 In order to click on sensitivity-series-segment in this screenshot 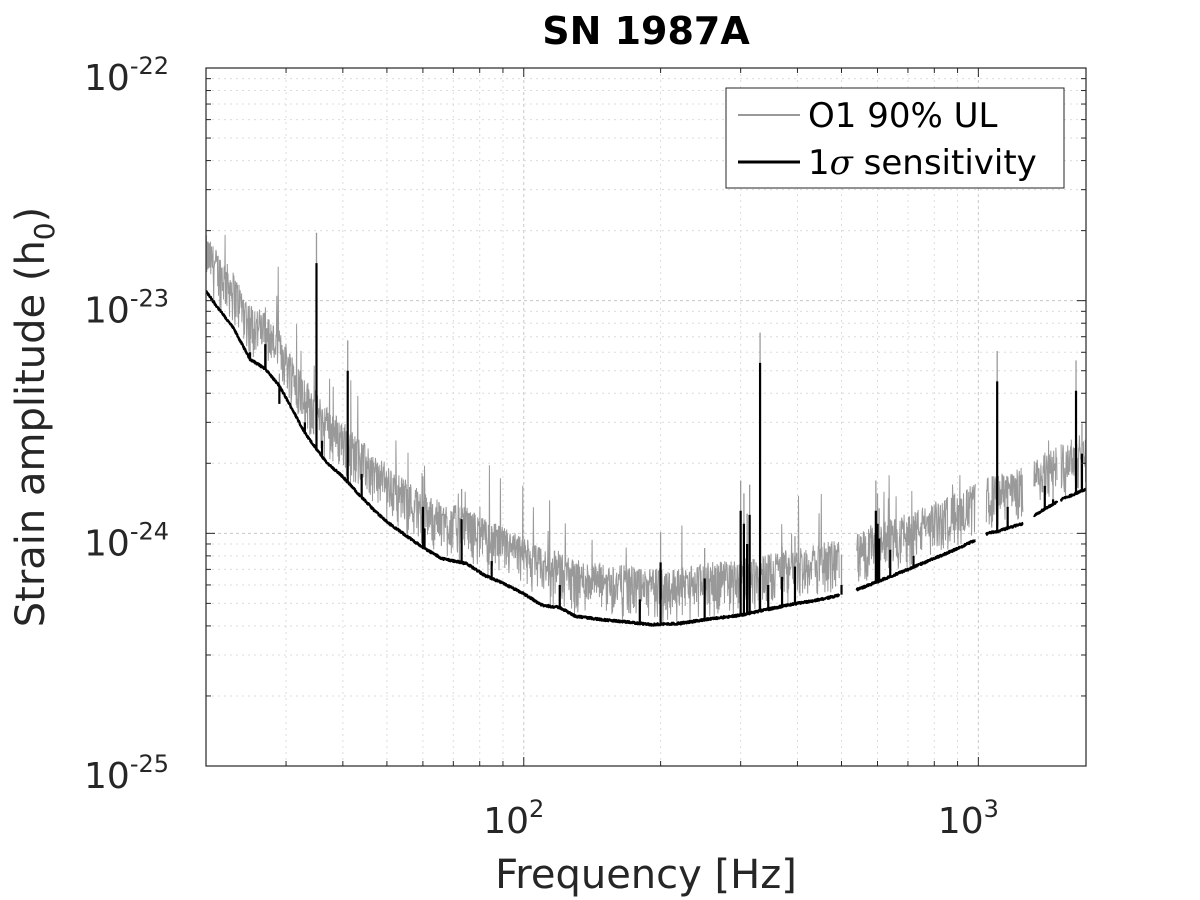, I will do `click(1004, 528)`.